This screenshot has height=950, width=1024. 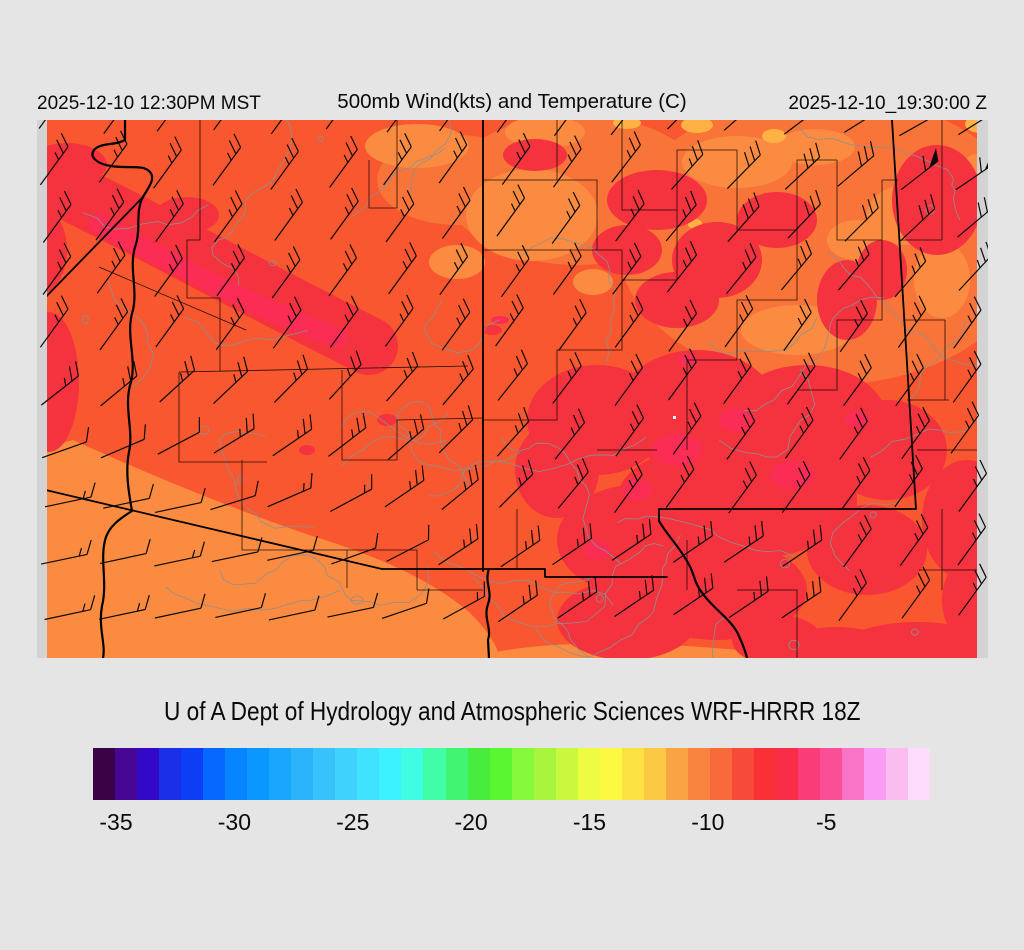 I want to click on local-timestamp: 2025-12-10 12:30PM MST, so click(x=149, y=103).